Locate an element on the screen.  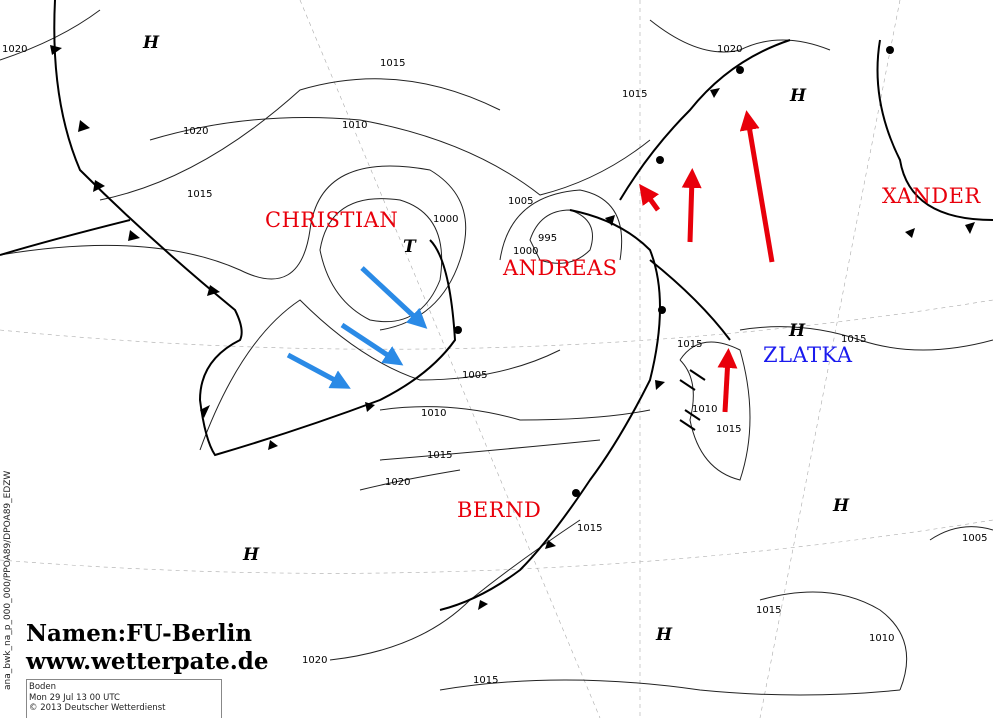
isobar-label: 995 is located at coordinates (547, 238).